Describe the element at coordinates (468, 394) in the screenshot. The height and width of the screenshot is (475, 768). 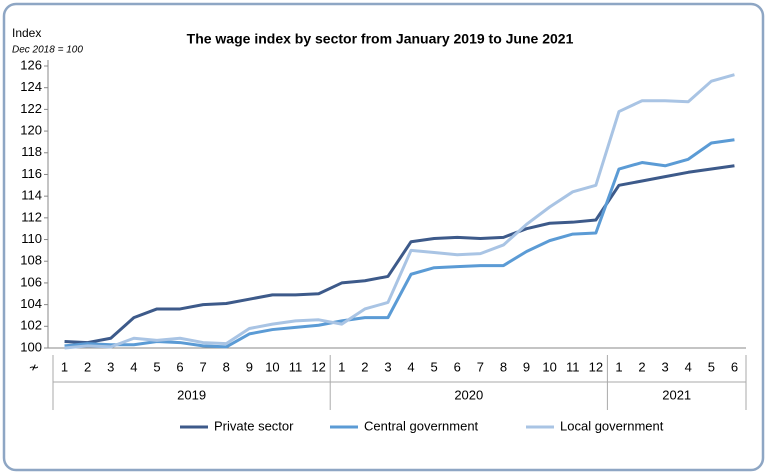
I see `group-label: 2020` at that location.